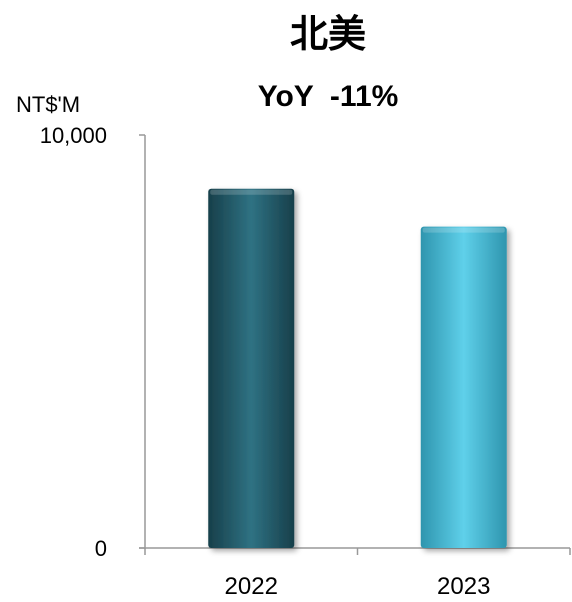 This screenshot has width=572, height=602. Describe the element at coordinates (251, 368) in the screenshot. I see `bar-2022` at that location.